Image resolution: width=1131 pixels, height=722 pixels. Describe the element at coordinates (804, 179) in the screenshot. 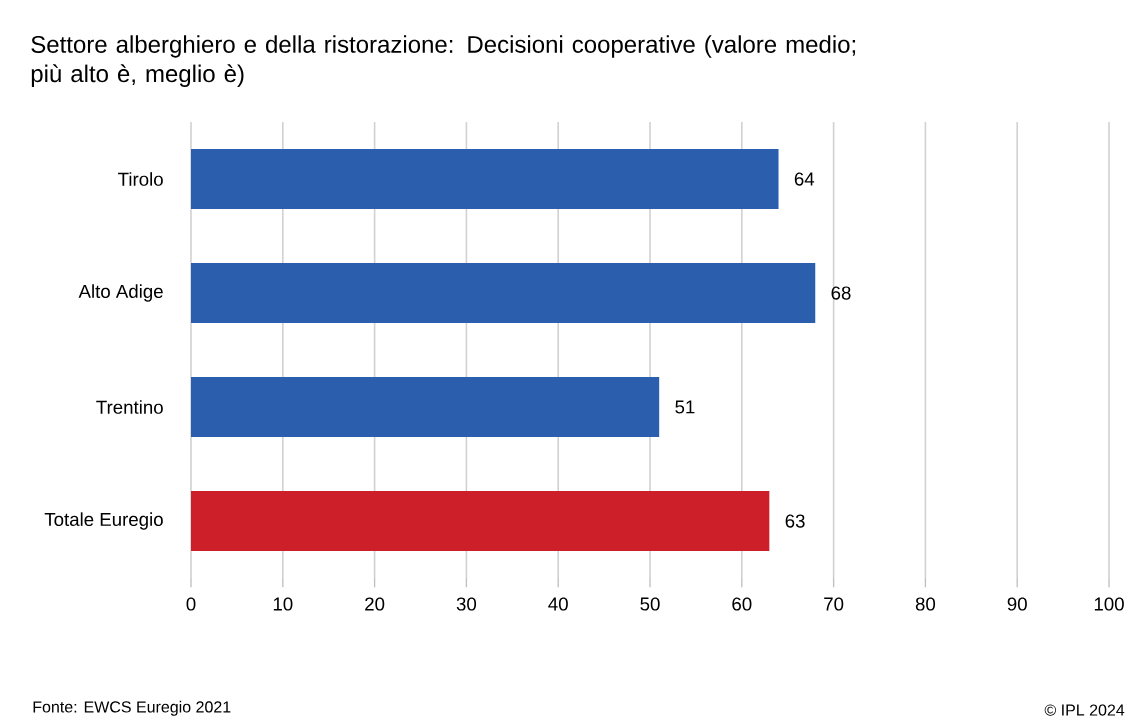

I see `data-label: 64` at that location.